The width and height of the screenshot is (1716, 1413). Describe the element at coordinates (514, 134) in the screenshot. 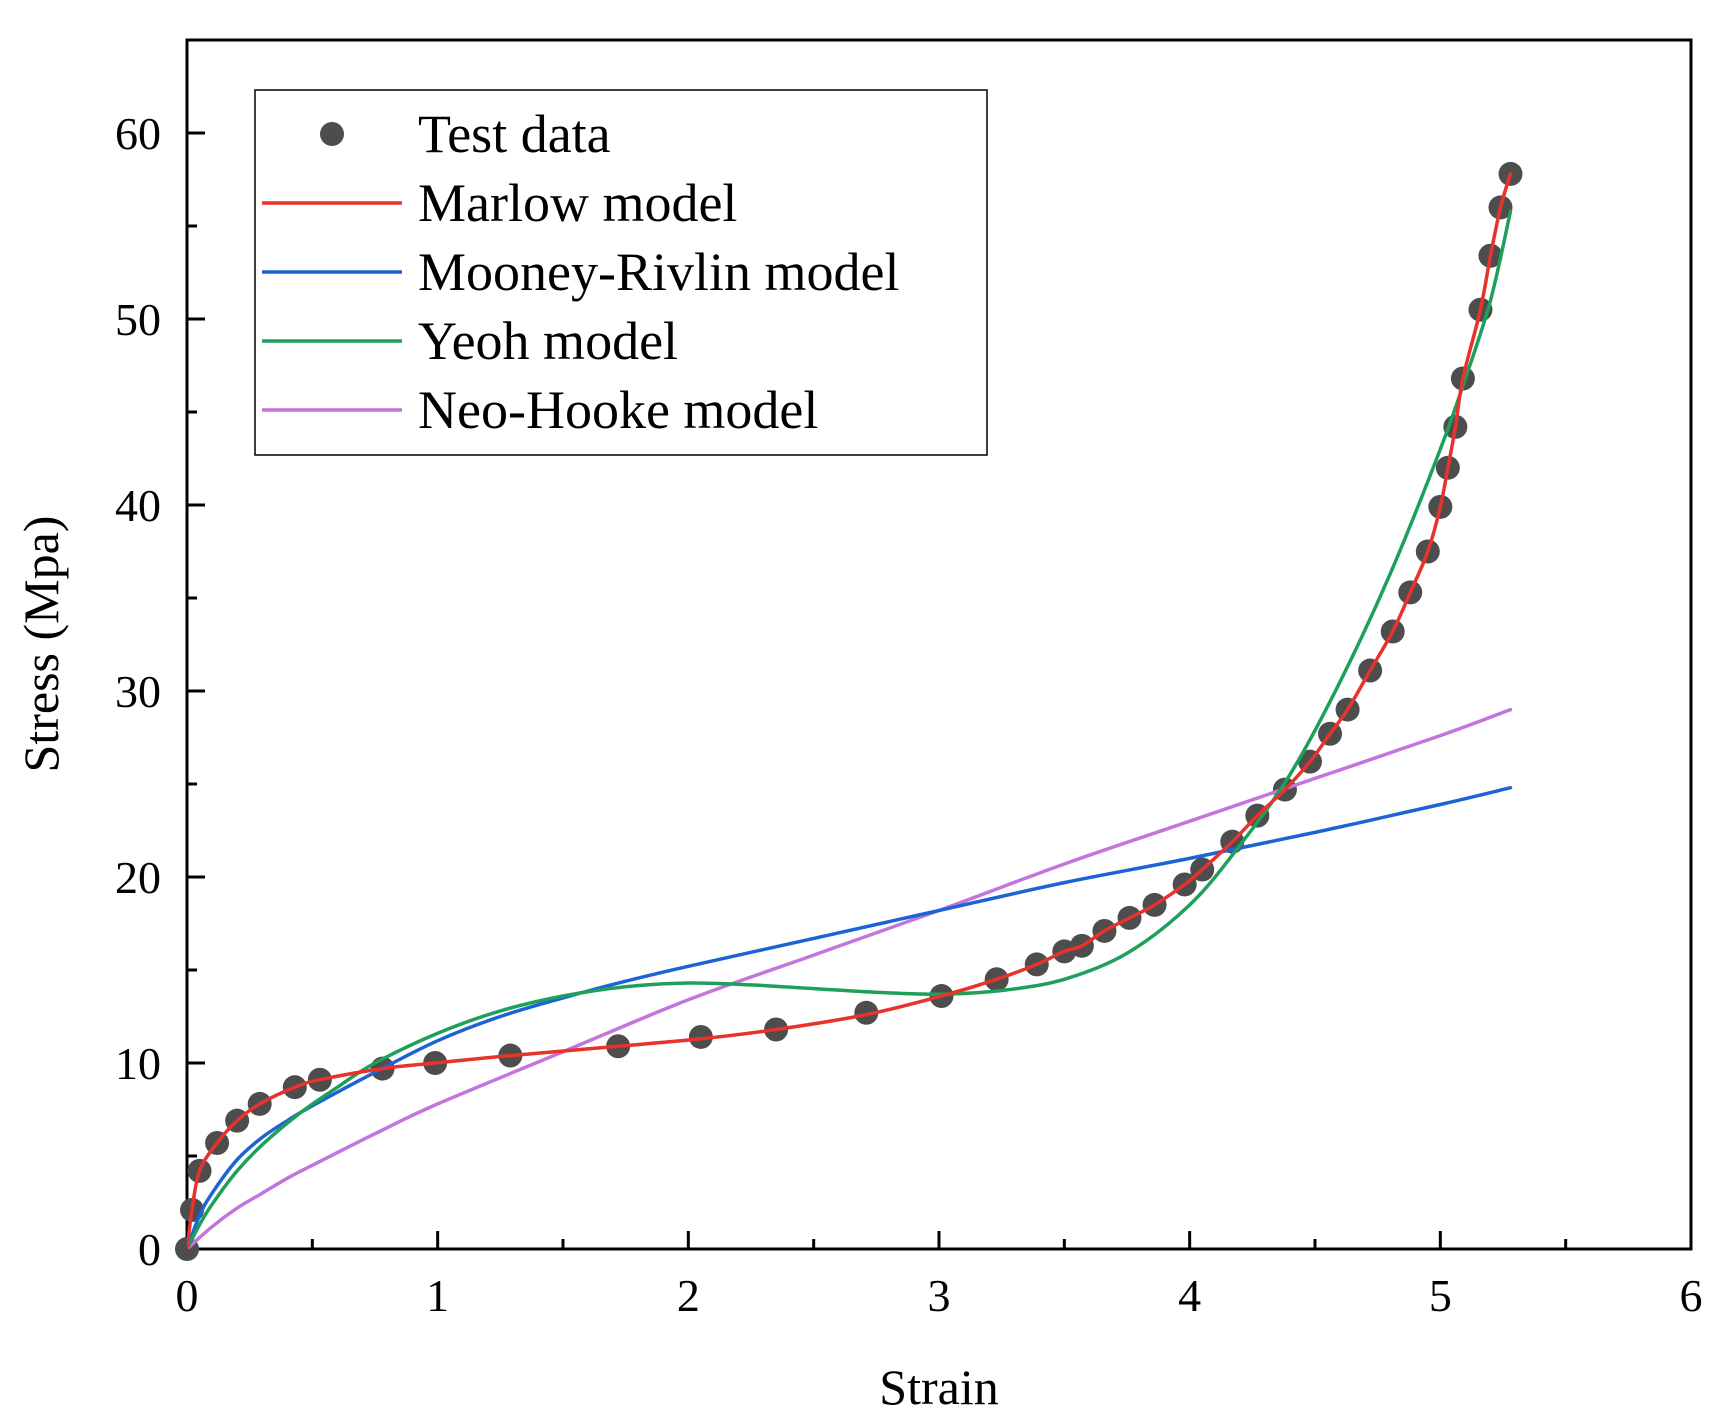

I see `legend-label-test-data: Test data` at that location.